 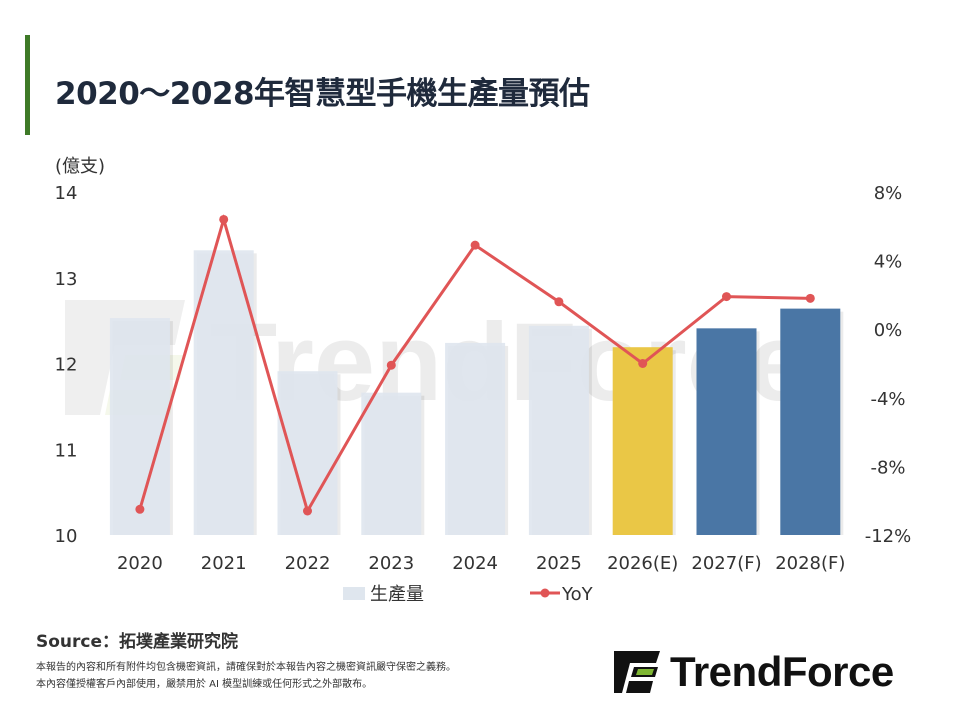 What do you see at coordinates (322, 94) in the screenshot?
I see `chart-title: 2020～2028年智慧型手機生產量預估` at bounding box center [322, 94].